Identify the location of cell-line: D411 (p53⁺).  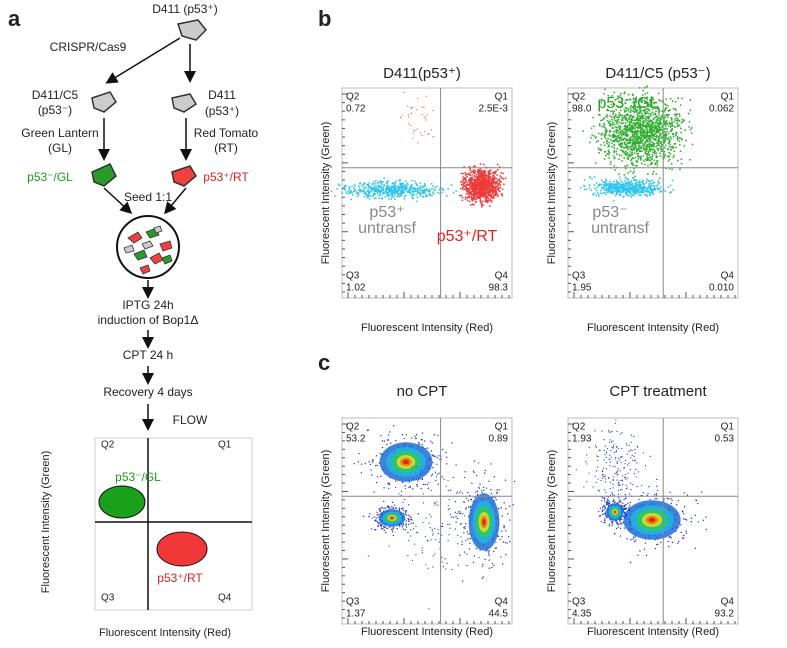
(184, 9).